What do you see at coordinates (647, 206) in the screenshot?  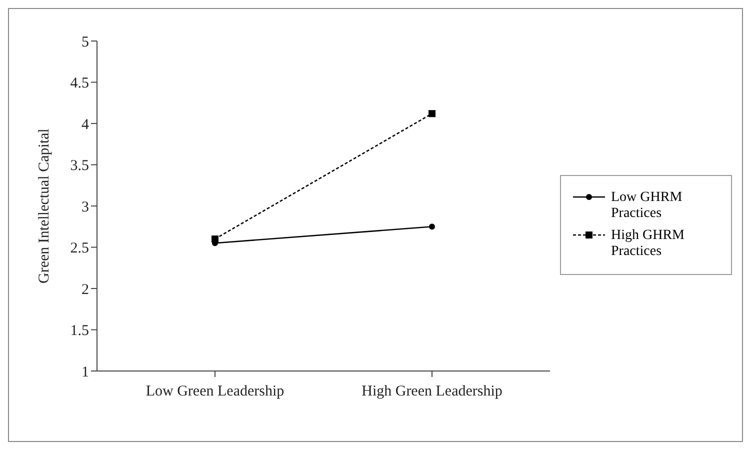 I see `legend-label: Low GHRM Practices` at bounding box center [647, 206].